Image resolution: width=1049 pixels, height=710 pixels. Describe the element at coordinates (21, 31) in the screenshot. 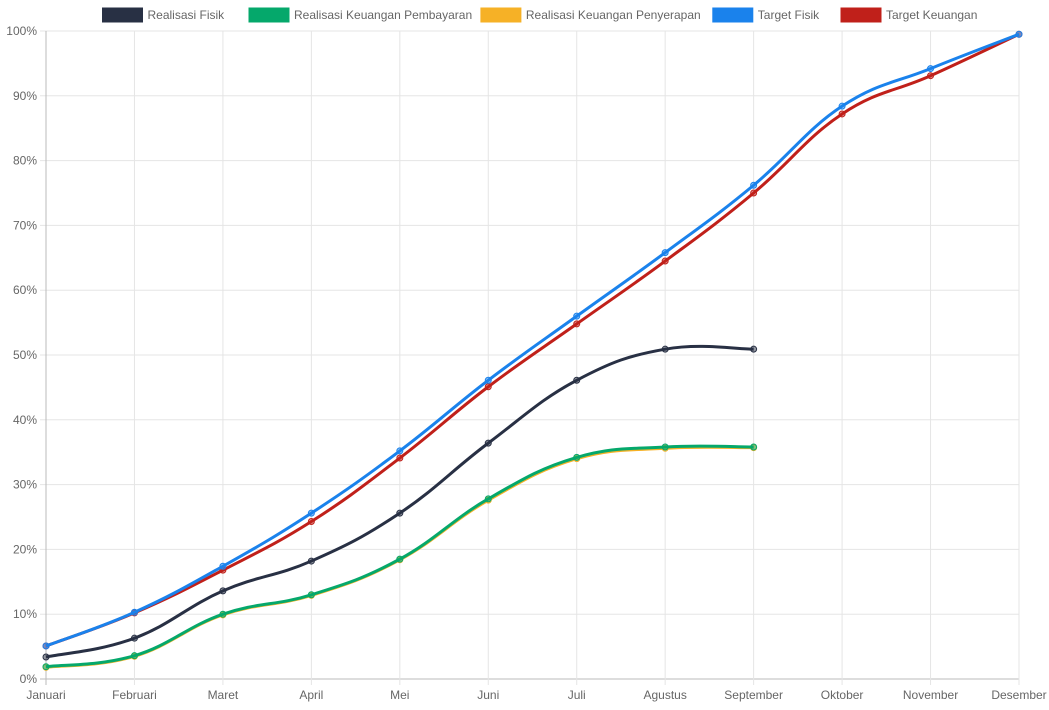

I see `y-tick-label: 100%` at that location.